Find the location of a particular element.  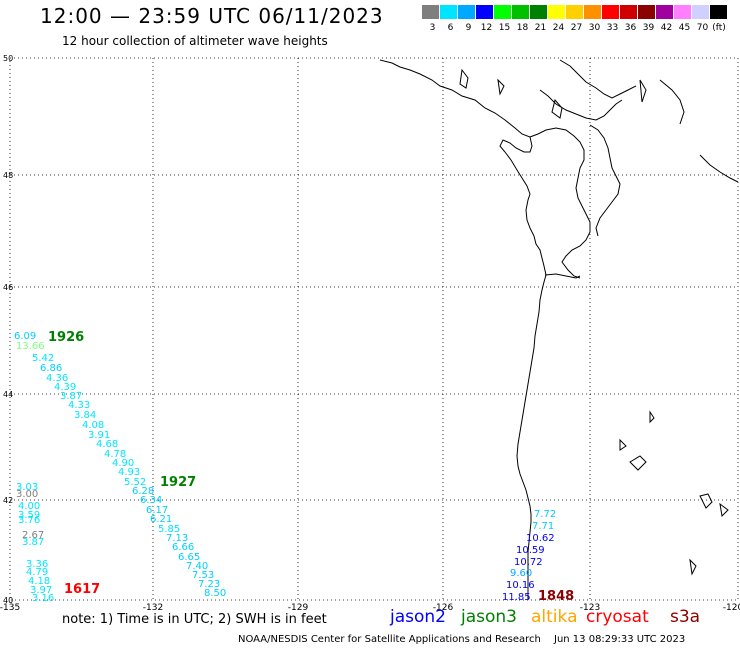

wave-height-value: 3.91 is located at coordinates (99, 435).